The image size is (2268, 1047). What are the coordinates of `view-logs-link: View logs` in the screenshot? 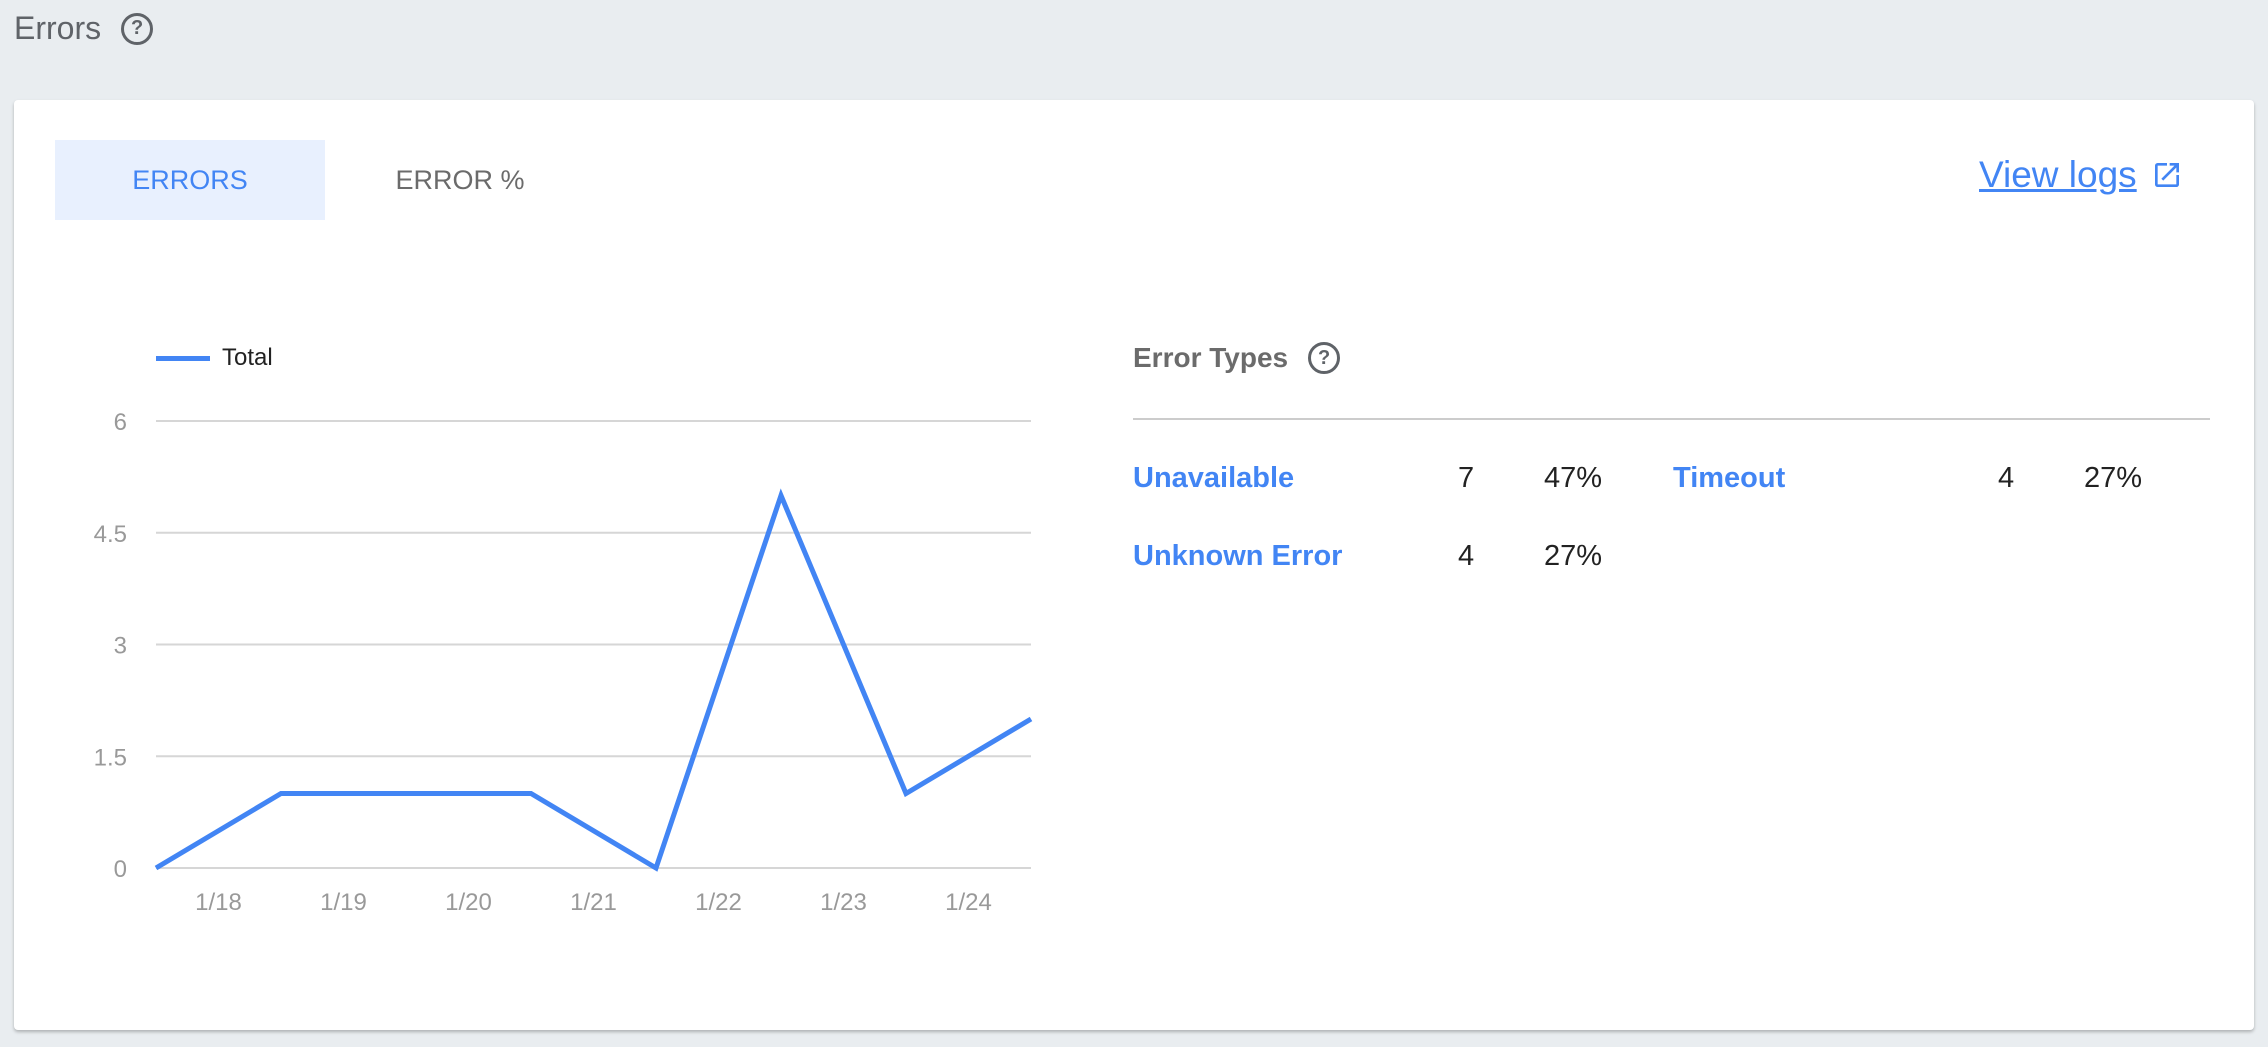 It's located at (2081, 175).